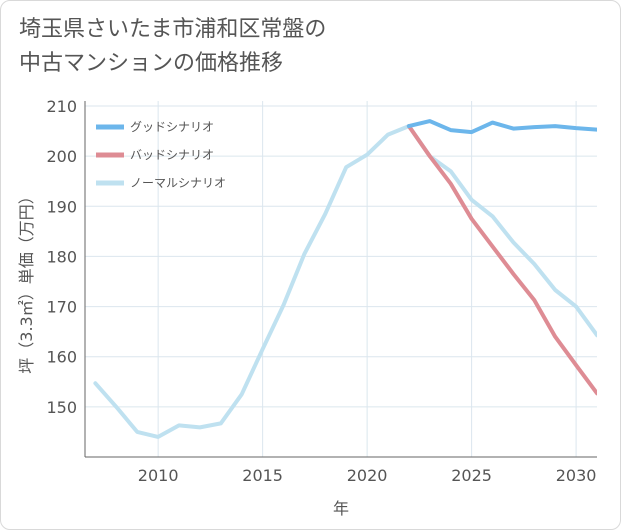  I want to click on legend-label-0: グッドシナリオ, so click(172, 127).